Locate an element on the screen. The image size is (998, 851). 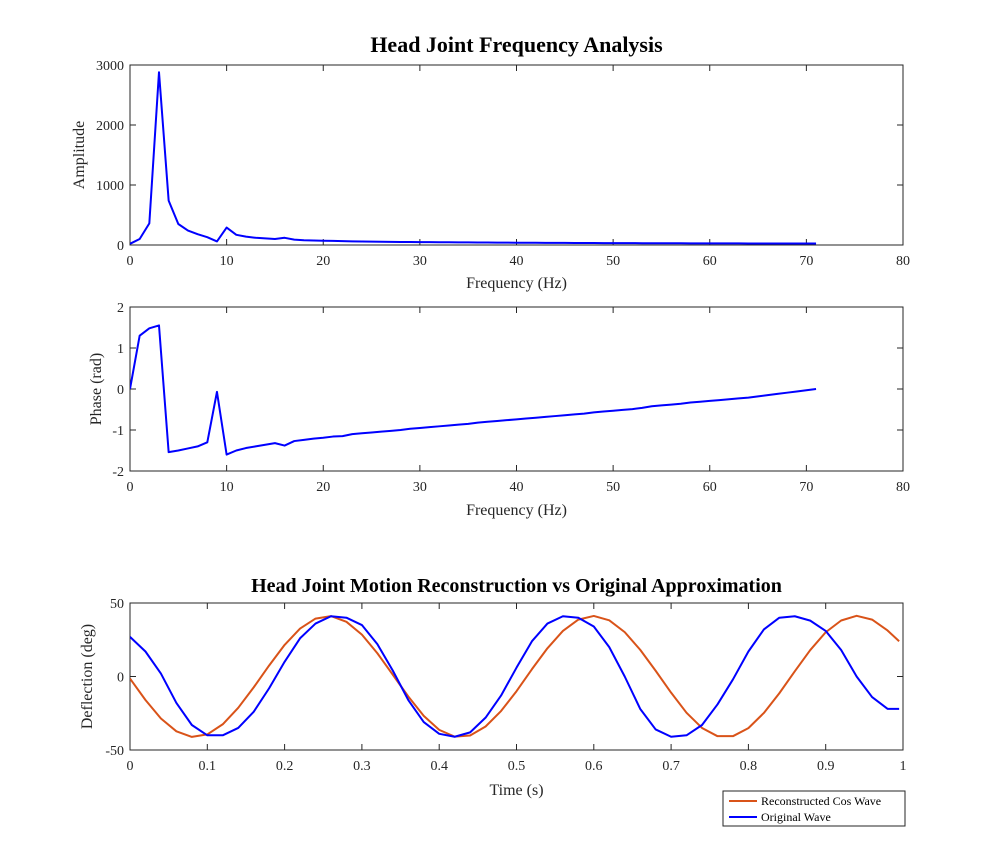
x-tick-label: 1 is located at coordinates (903, 766).